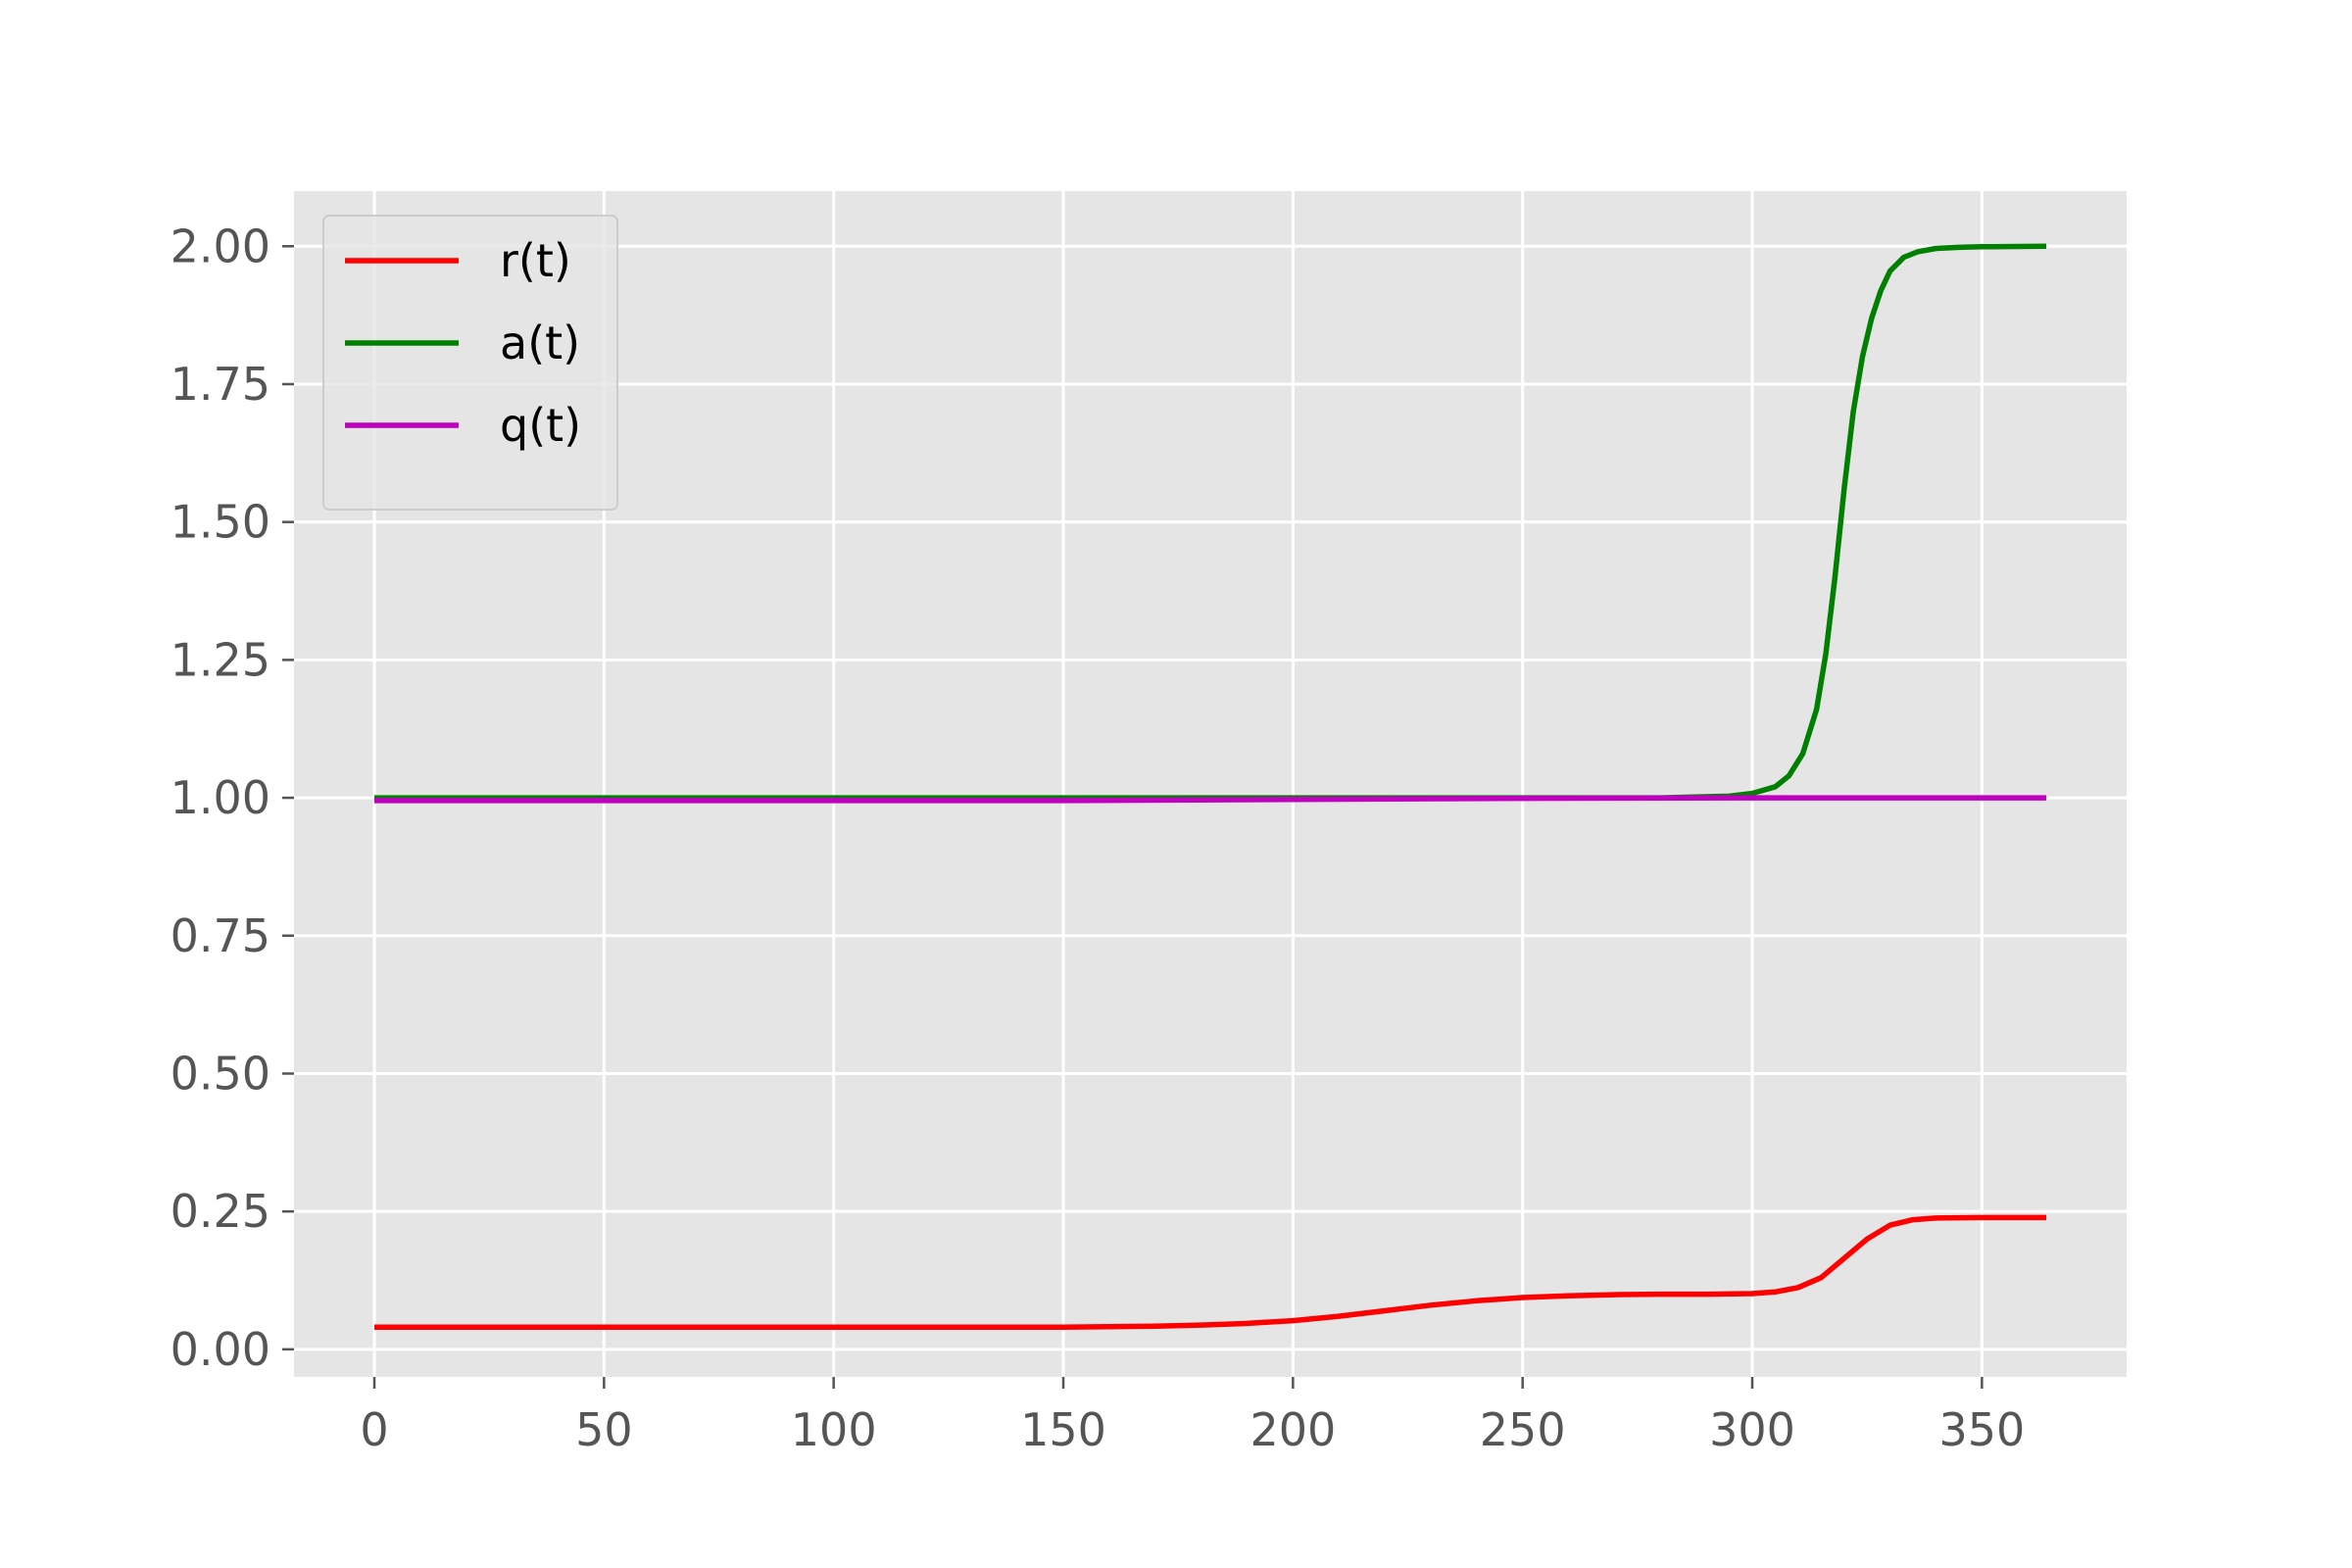 The height and width of the screenshot is (1568, 2352). I want to click on x-tick-label: 350, so click(1981, 1429).